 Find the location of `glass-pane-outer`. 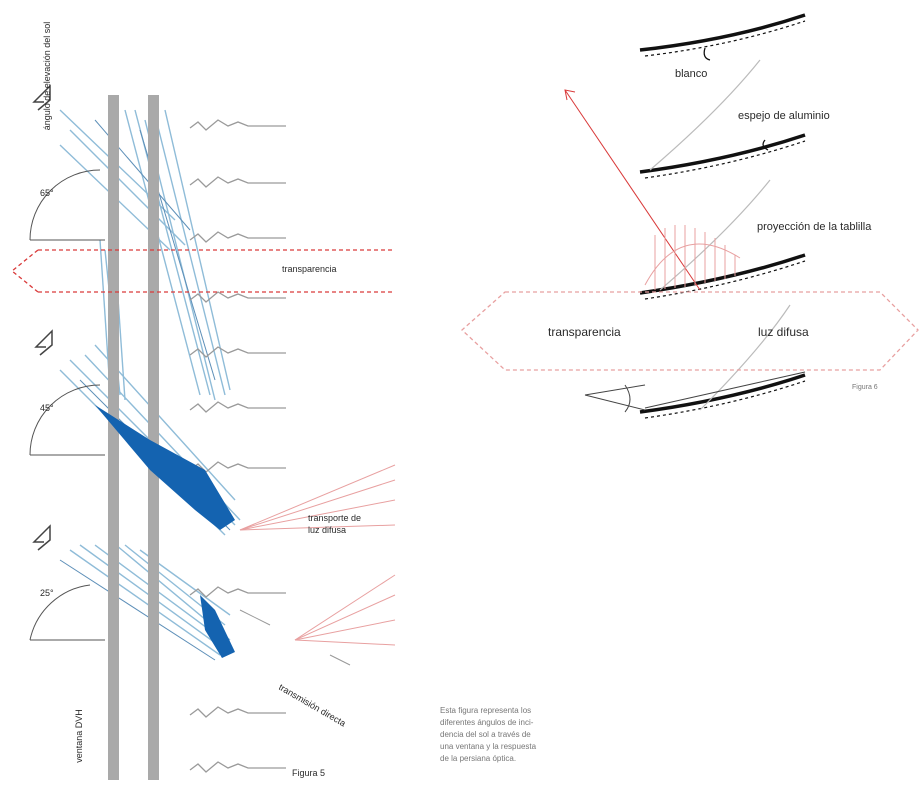

glass-pane-outer is located at coordinates (113, 437).